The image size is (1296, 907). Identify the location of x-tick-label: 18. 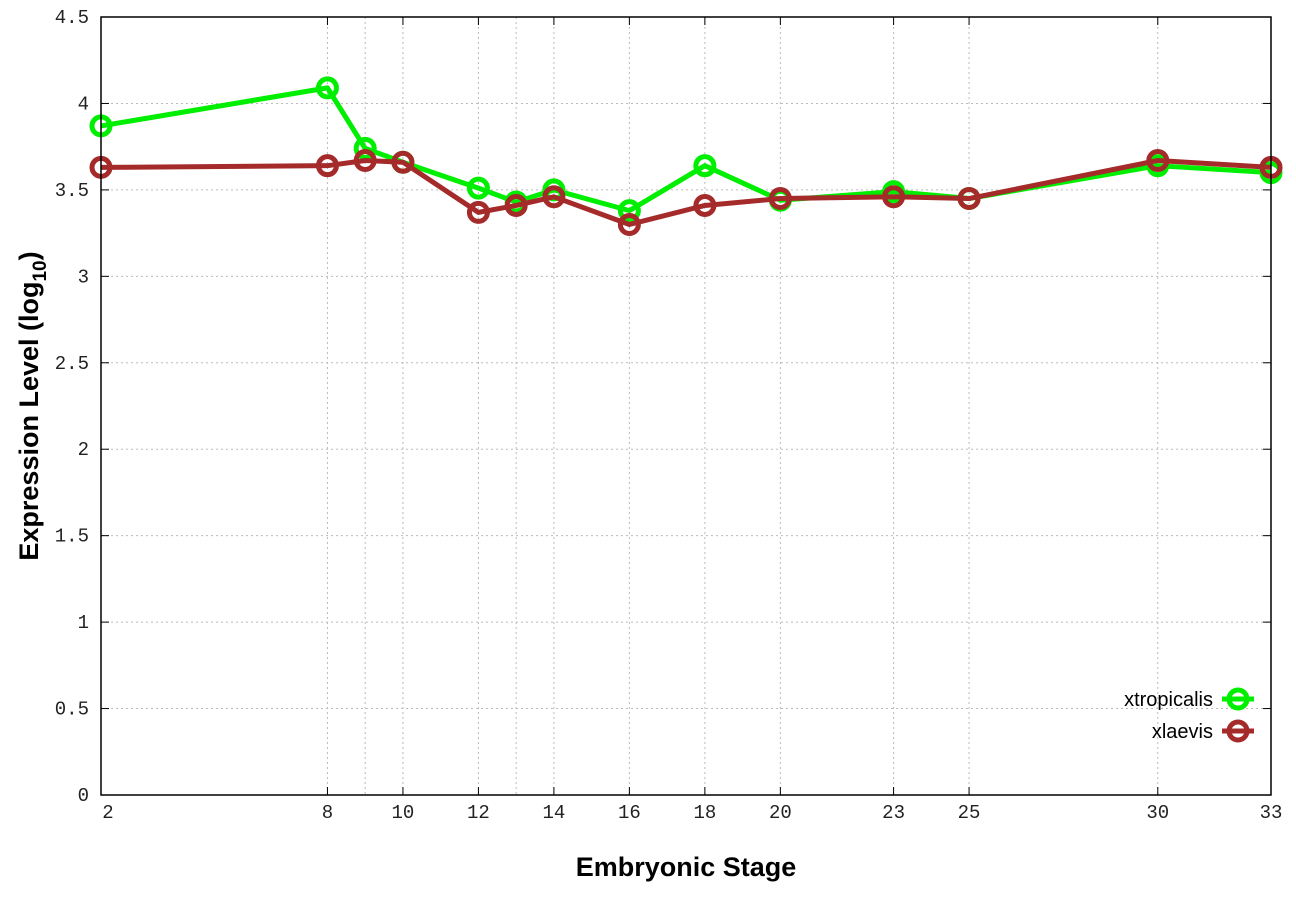
(704, 813).